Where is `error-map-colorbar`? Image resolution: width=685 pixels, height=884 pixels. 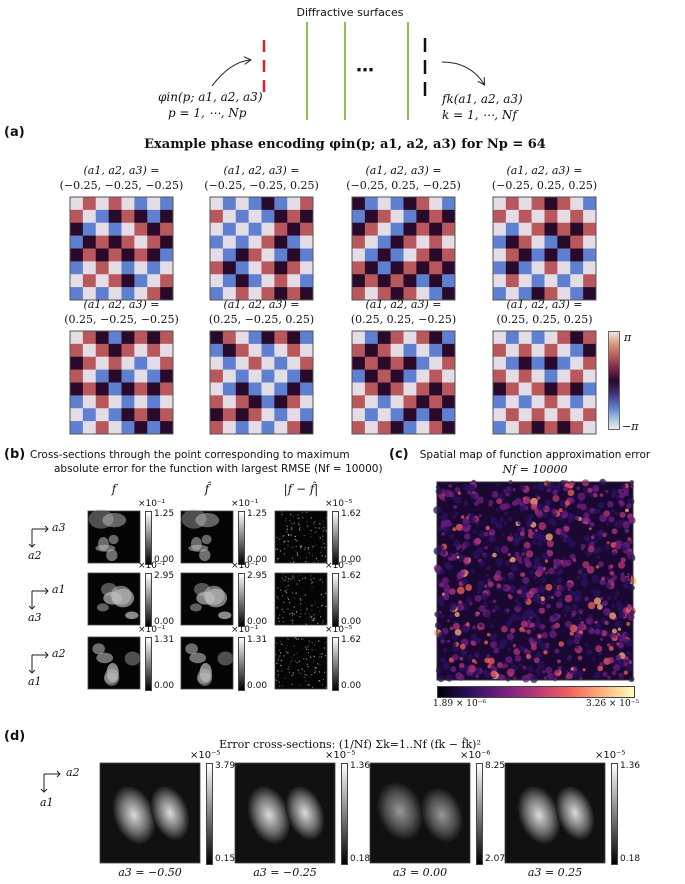 error-map-colorbar is located at coordinates (536, 692).